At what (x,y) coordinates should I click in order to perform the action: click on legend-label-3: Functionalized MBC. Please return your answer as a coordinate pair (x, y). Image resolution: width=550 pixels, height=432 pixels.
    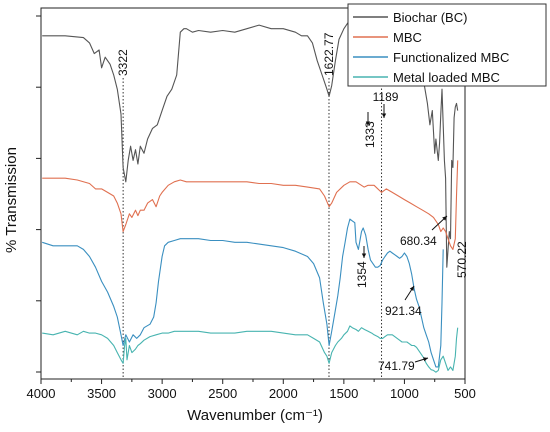
    Looking at the image, I should click on (451, 57).